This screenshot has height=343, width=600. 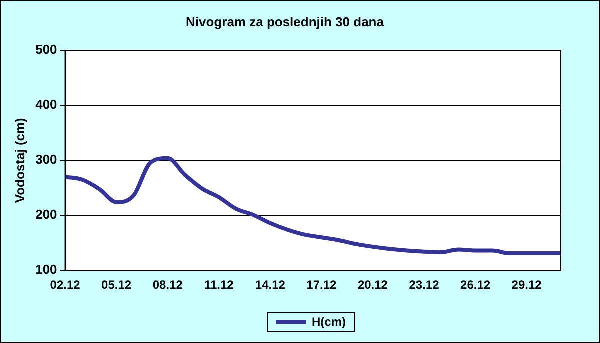 I want to click on y-axis-title: Vodostaj (cm), so click(x=20, y=161).